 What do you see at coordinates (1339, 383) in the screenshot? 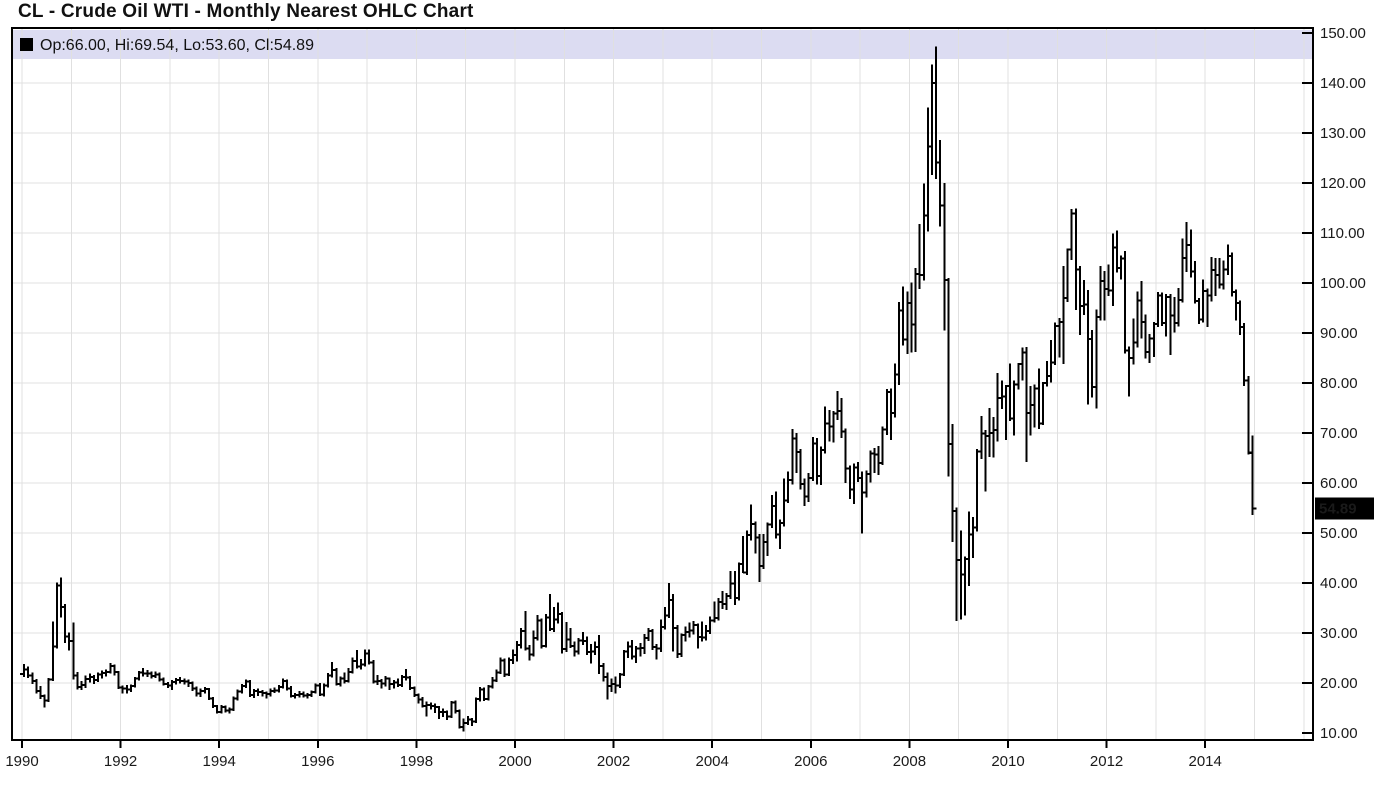
I see `y-tick-label: 80.00` at bounding box center [1339, 383].